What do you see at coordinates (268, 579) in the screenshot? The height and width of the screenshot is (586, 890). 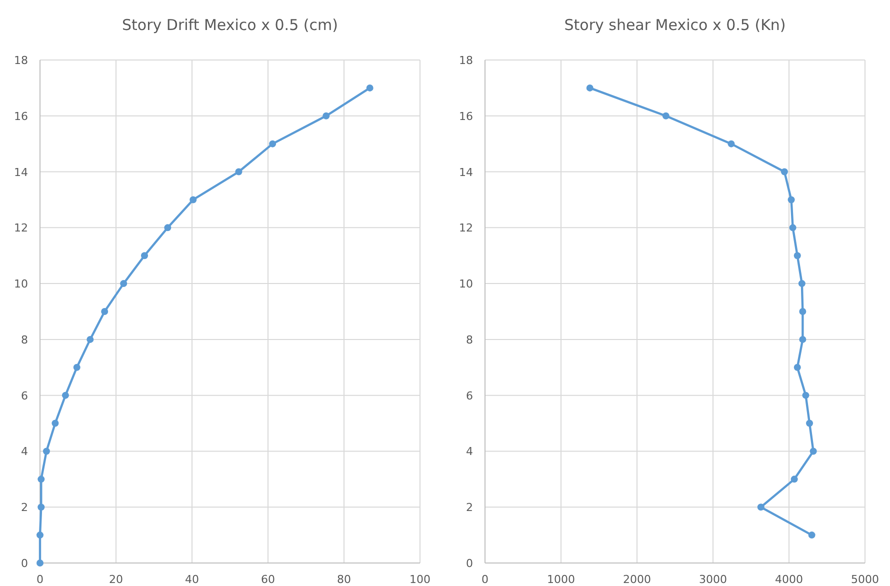 I see `x-tick-label: 60` at bounding box center [268, 579].